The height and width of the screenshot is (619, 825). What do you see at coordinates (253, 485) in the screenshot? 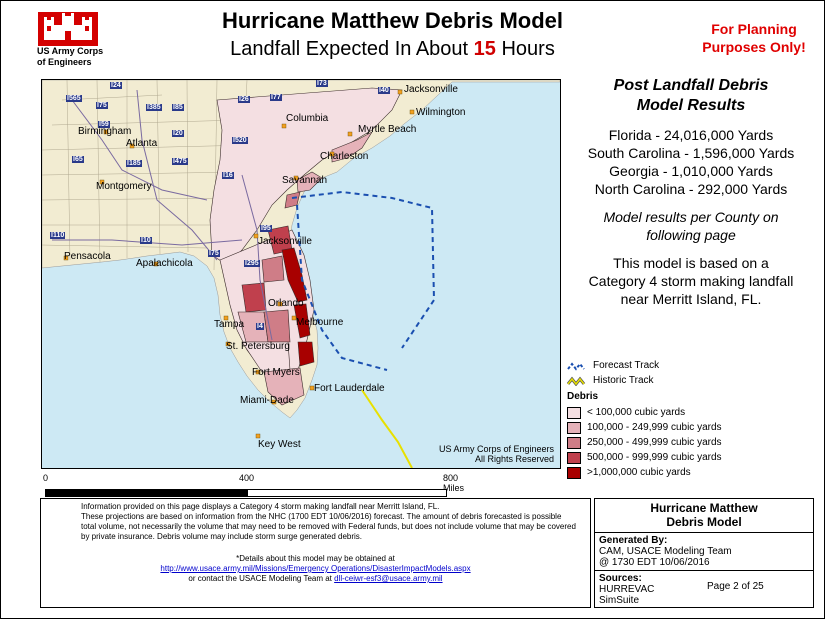
I see `scale-bar: 0 400 800 Miles` at bounding box center [253, 485].